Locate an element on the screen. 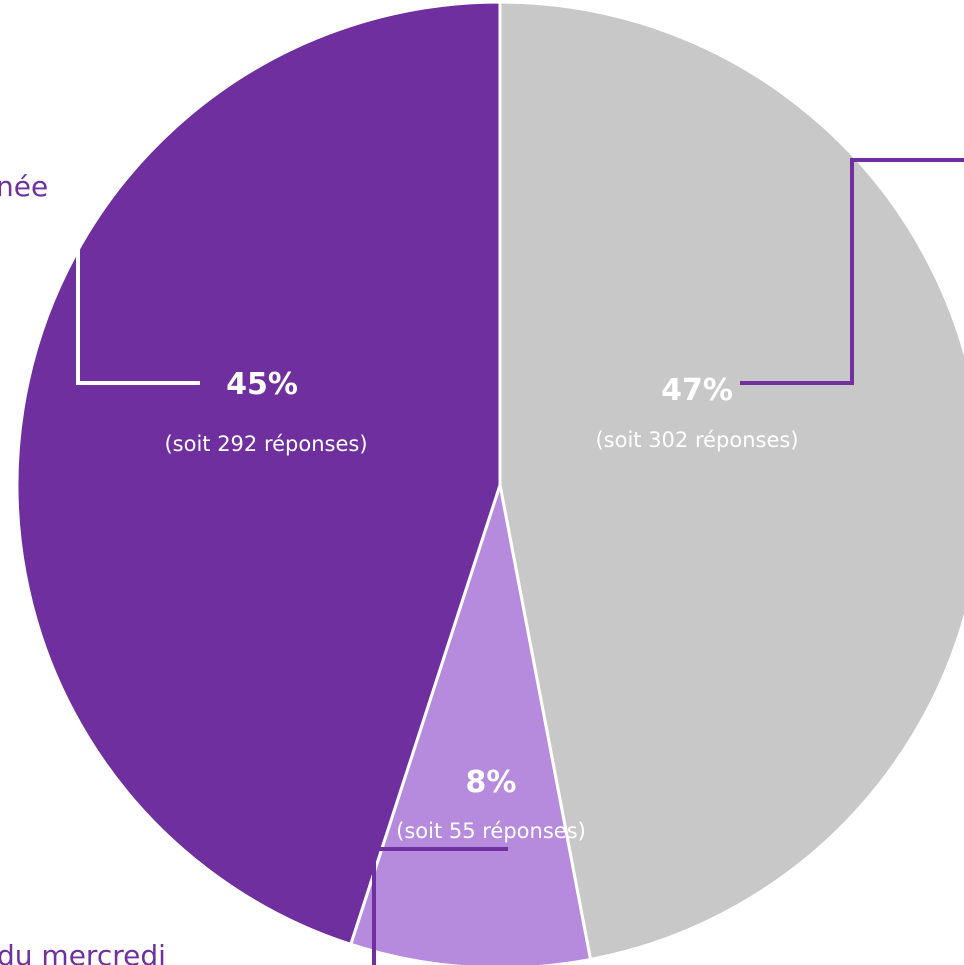  slice-label-percent-2: 8% is located at coordinates (491, 782).